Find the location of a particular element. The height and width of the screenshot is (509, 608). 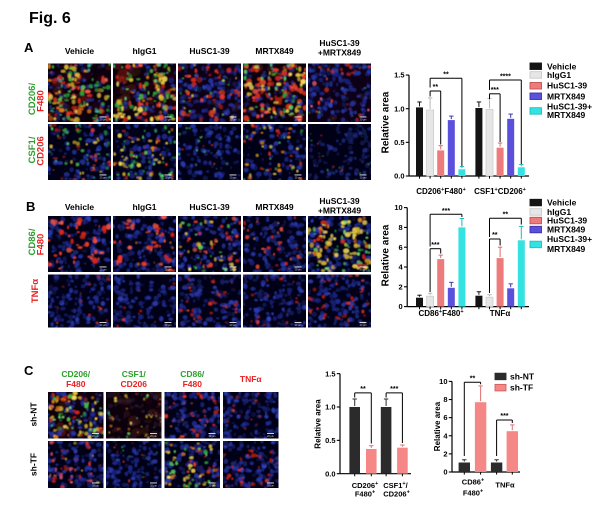

svg-text: A is located at coordinates (29, 47).